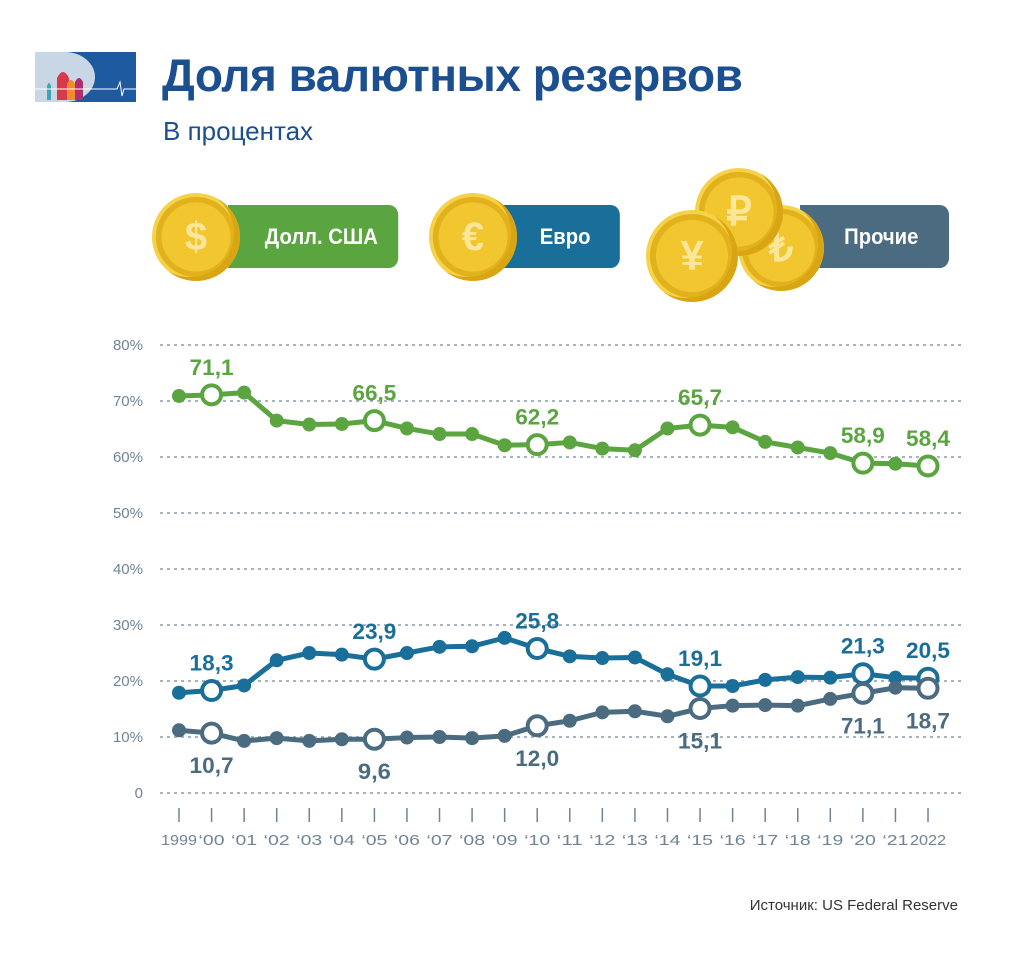 This screenshot has height=965, width=1024. I want to click on data-label: 62,2, so click(537, 417).